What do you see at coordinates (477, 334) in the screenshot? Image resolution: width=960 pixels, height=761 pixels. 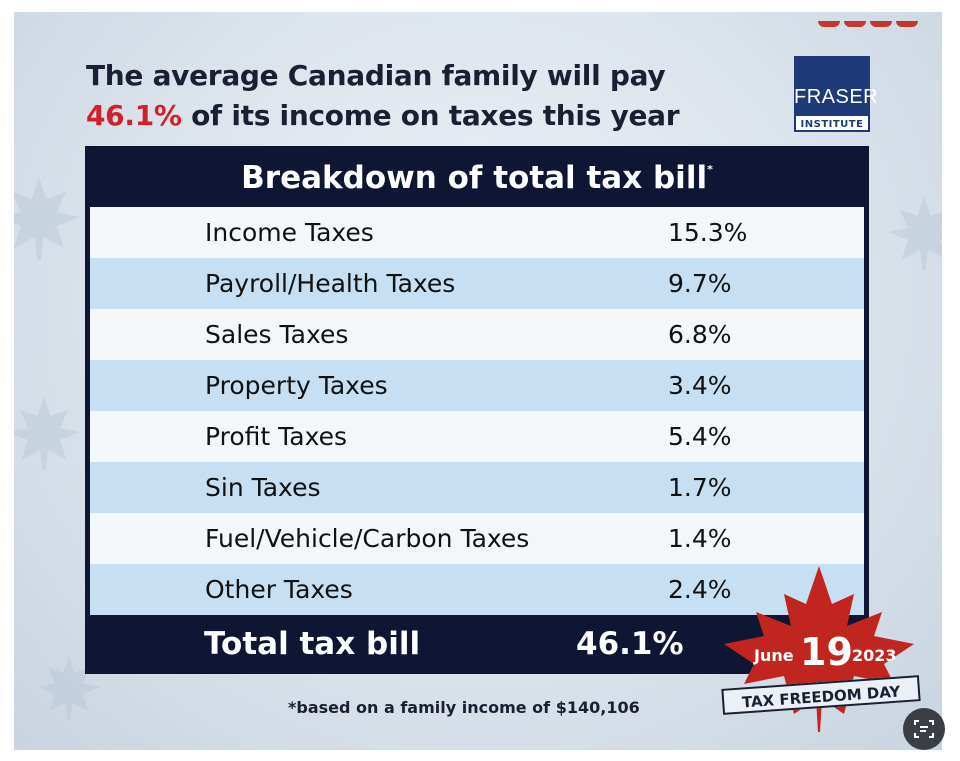 I see `table-row: Sales Taxes 6.8%` at bounding box center [477, 334].